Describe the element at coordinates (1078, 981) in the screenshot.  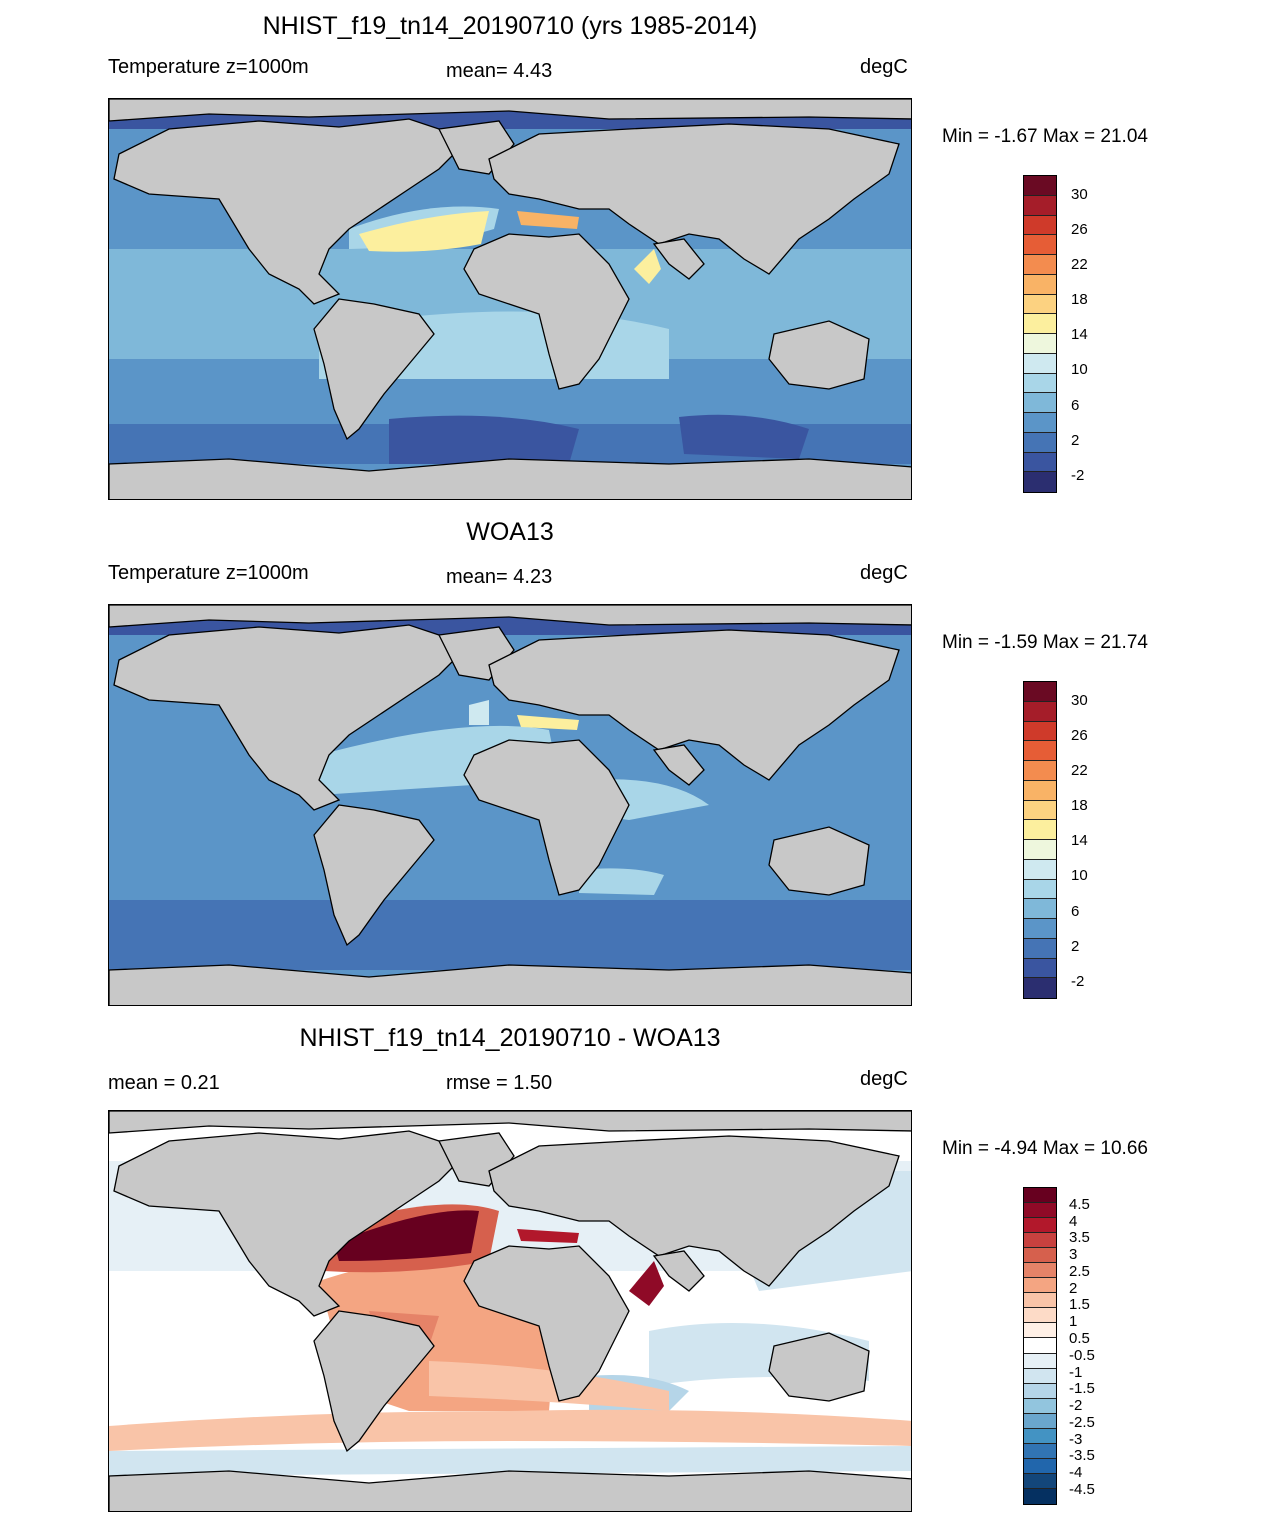
I see `panel2-colorbar-tick: -2` at that location.